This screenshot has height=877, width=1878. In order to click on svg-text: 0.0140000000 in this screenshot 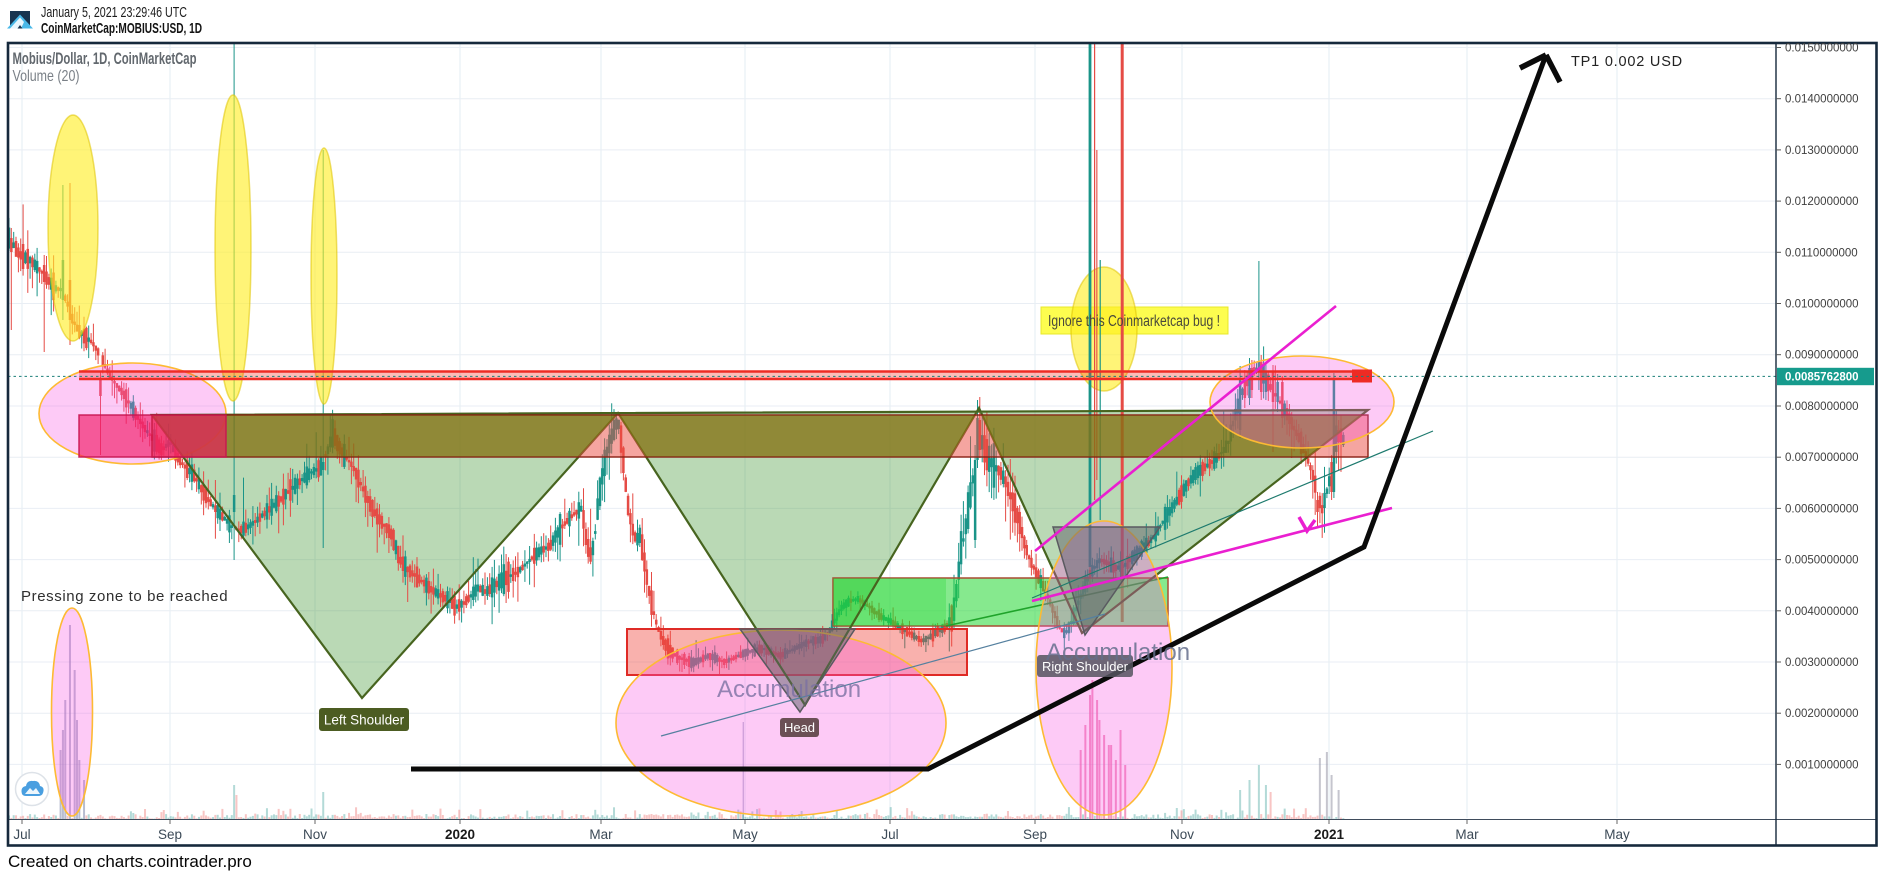, I will do `click(1822, 100)`.